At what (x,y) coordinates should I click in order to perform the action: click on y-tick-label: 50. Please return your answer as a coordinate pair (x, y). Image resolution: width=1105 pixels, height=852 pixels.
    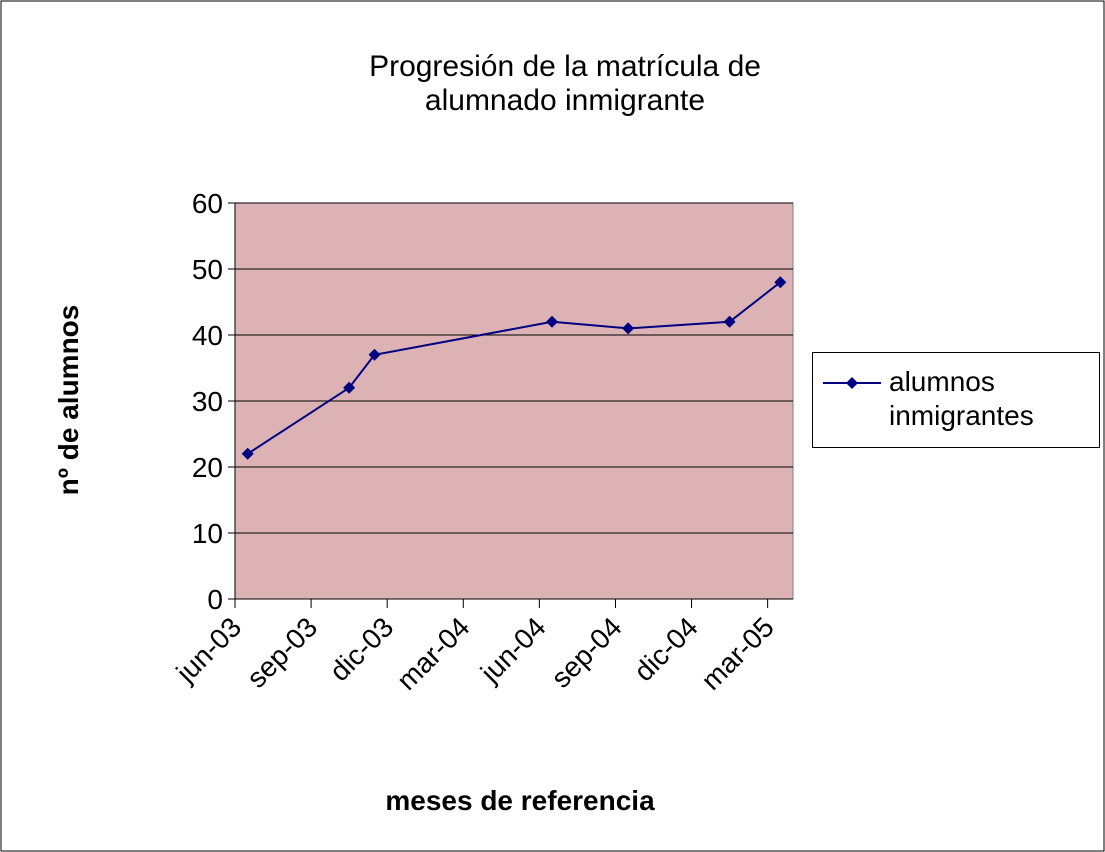
    Looking at the image, I should click on (207, 269).